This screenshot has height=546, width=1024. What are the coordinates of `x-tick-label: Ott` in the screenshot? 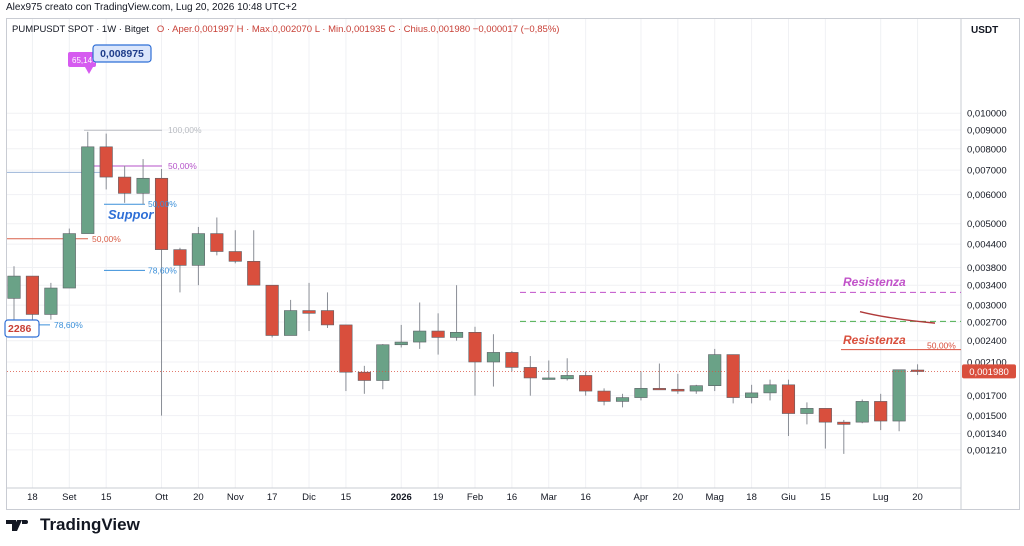 It's located at (161, 497).